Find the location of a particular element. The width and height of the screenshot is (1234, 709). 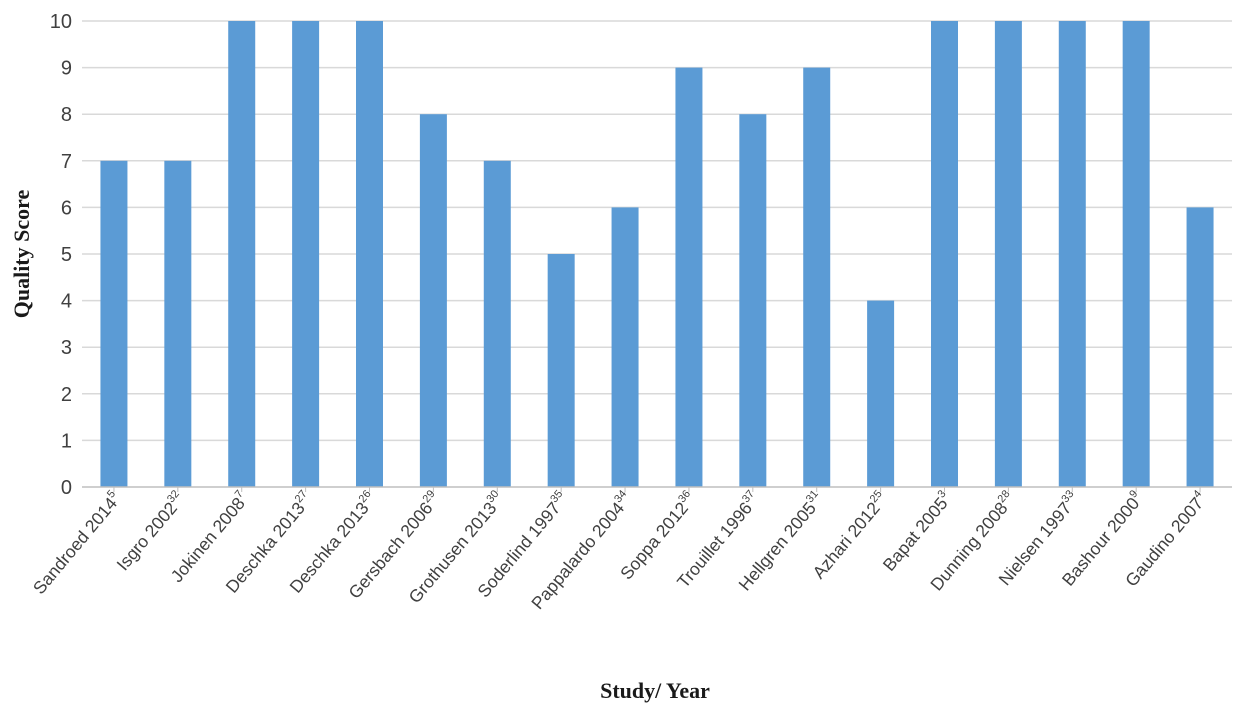

y-tick-label: 1 is located at coordinates (66, 441).